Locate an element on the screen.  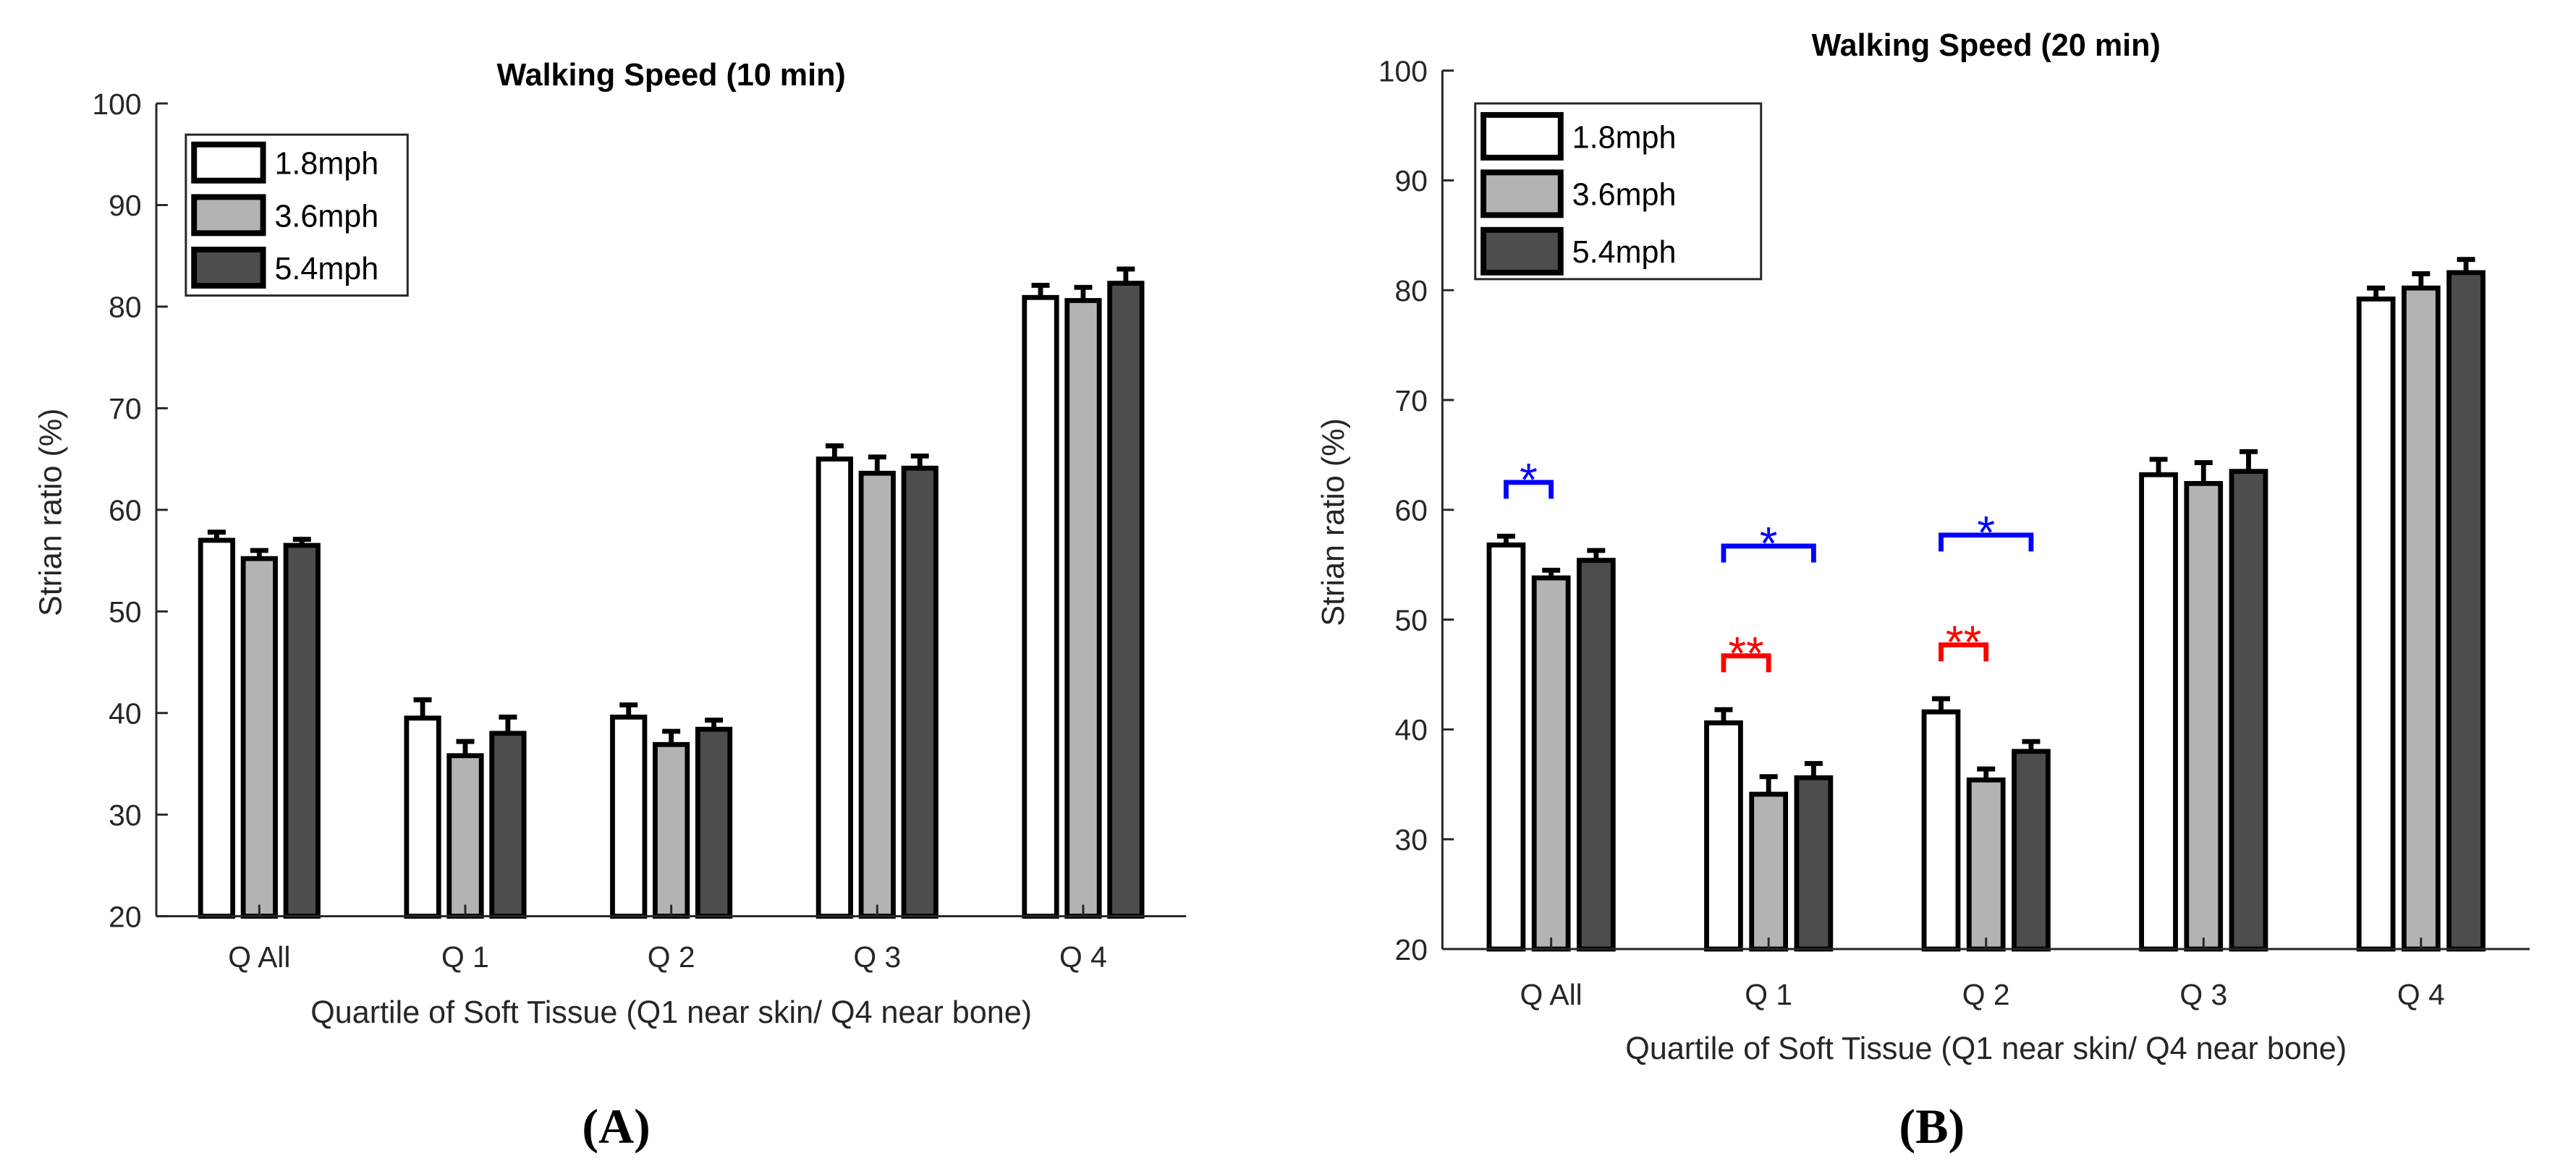
chart-title: Walking Speed (20 min) is located at coordinates (1986, 45).